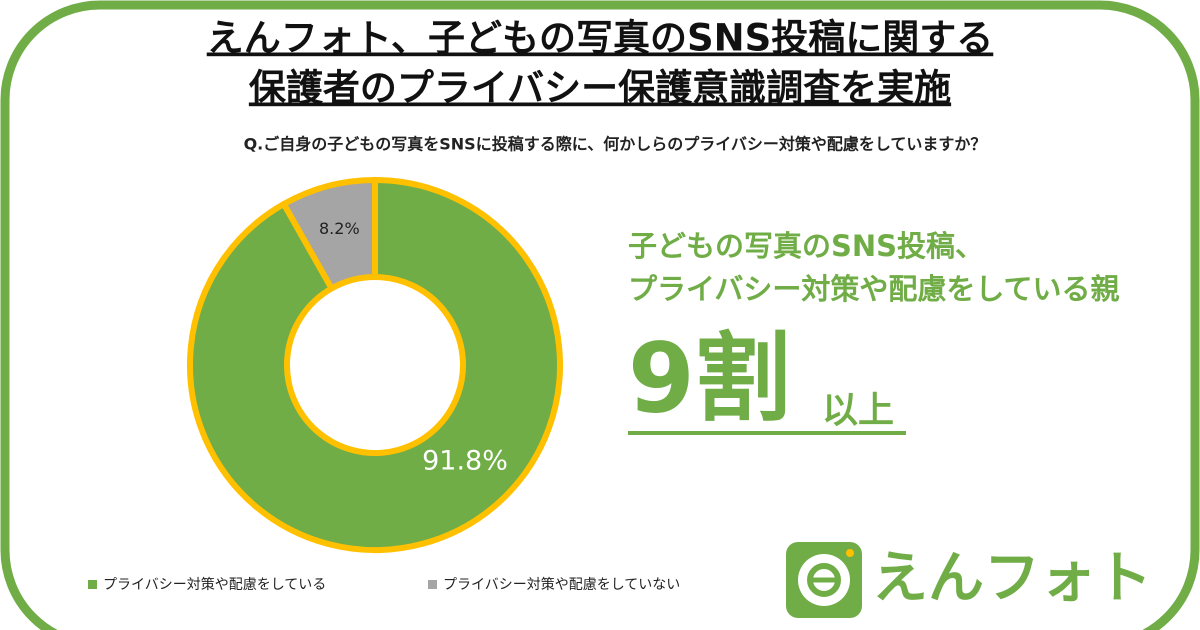 Image resolution: width=1200 pixels, height=630 pixels. Describe the element at coordinates (874, 289) in the screenshot. I see `callout-line: プライバシー対策や配慮をしている親` at that location.